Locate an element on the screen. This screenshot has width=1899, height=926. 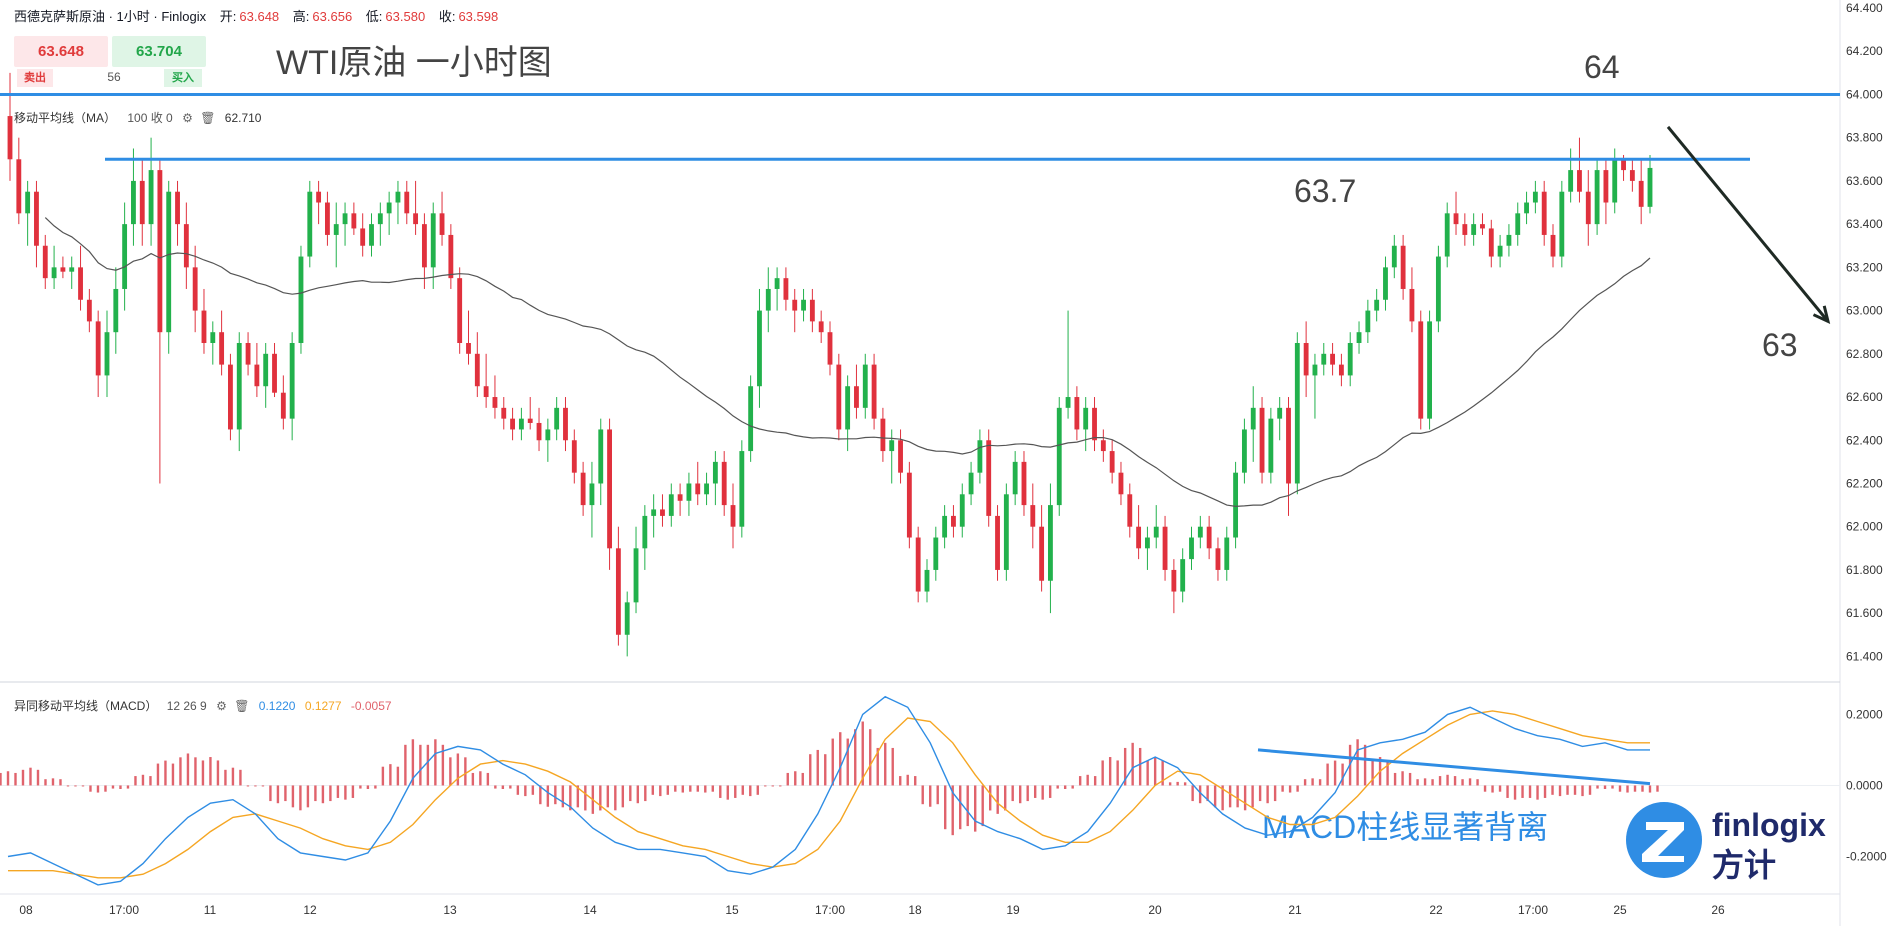
x-tick-label: 14 is located at coordinates (590, 910).